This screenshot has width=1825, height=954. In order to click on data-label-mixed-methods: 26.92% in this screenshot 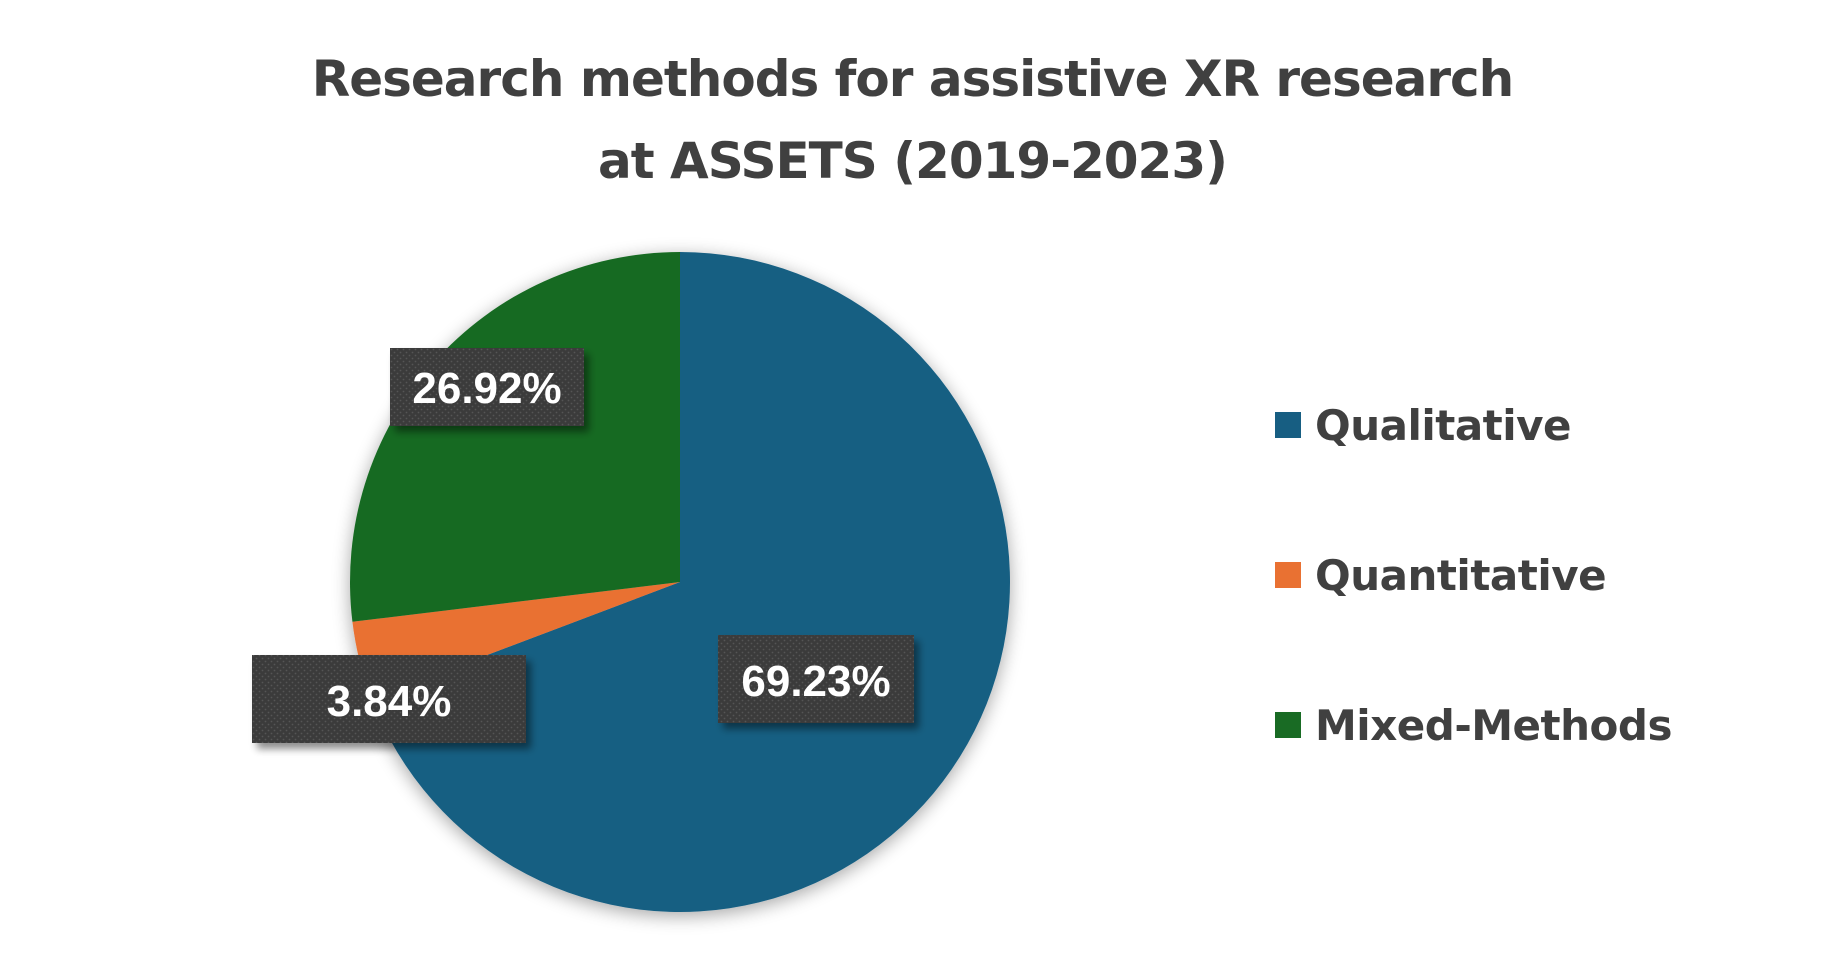, I will do `click(487, 387)`.